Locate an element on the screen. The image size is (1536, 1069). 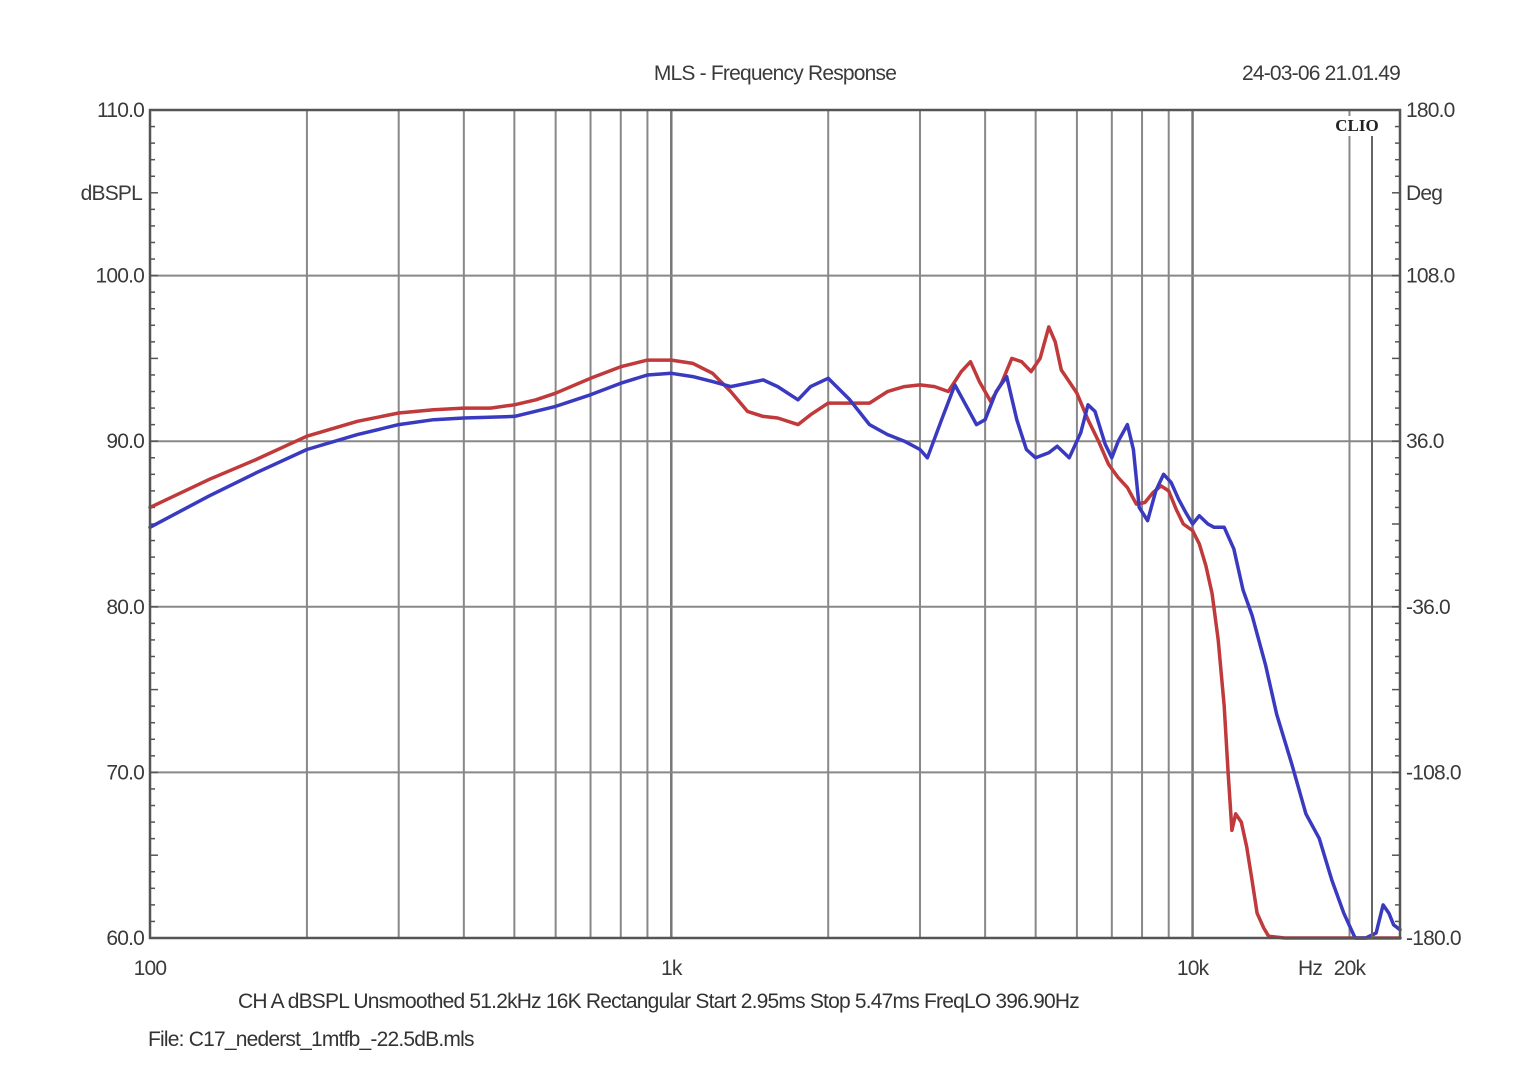
clio-logo: CLIO is located at coordinates (1357, 527).